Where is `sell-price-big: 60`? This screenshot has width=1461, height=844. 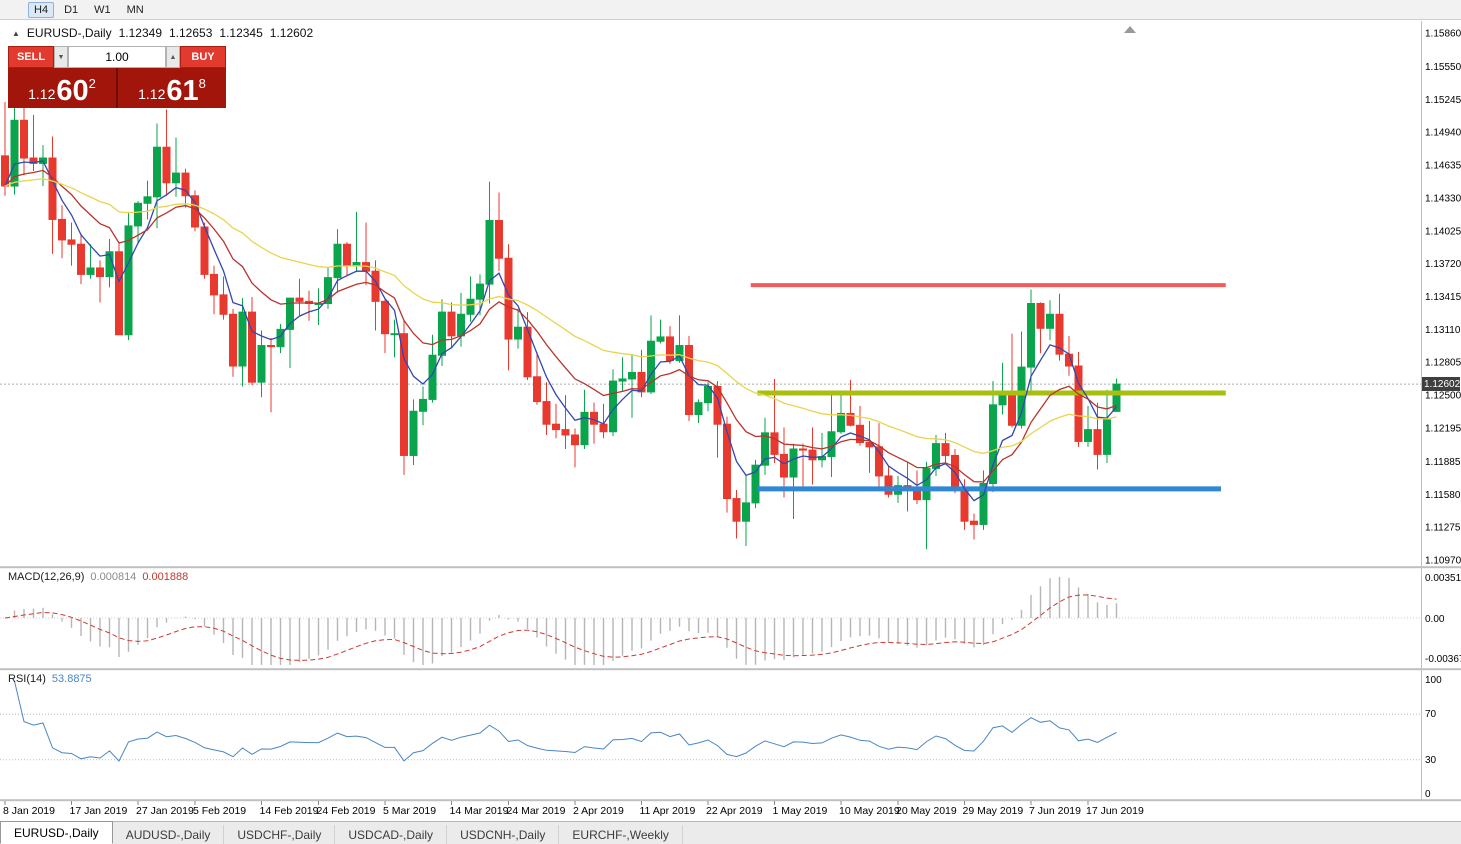
sell-price-big: 60 is located at coordinates (72, 90).